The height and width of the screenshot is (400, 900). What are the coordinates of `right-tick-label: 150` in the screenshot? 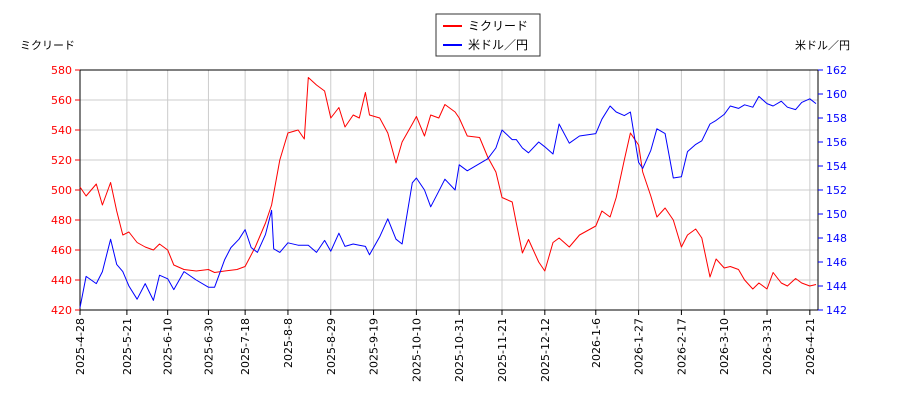 It's located at (836, 214).